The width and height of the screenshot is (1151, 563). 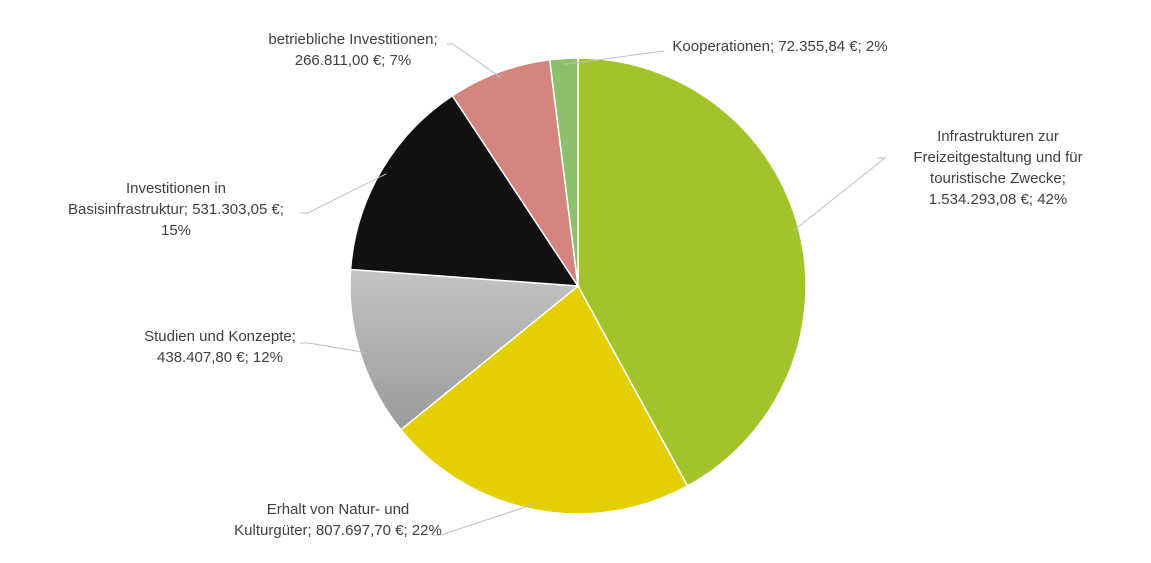 What do you see at coordinates (998, 199) in the screenshot?
I see `slice-label-line: 1.534.293,08 €; 42%` at bounding box center [998, 199].